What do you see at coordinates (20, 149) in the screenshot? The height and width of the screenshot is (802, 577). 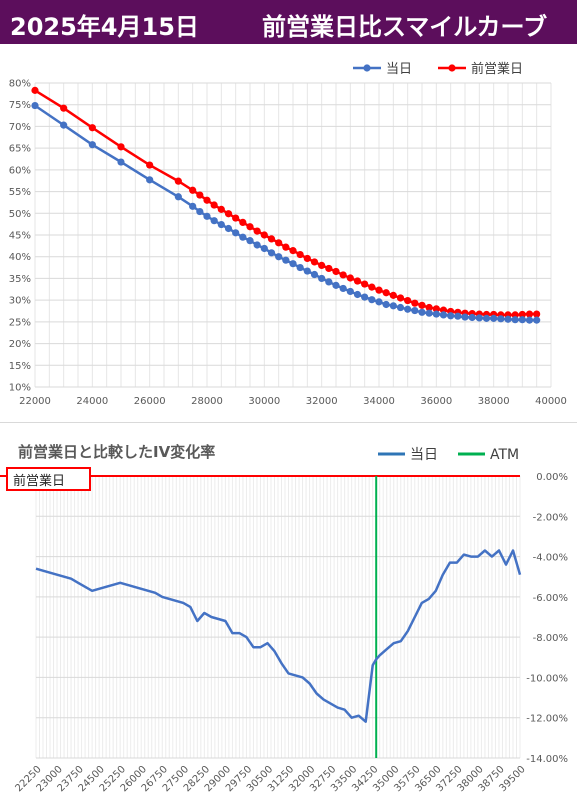 I see `y-tick-label: 65%` at bounding box center [20, 149].